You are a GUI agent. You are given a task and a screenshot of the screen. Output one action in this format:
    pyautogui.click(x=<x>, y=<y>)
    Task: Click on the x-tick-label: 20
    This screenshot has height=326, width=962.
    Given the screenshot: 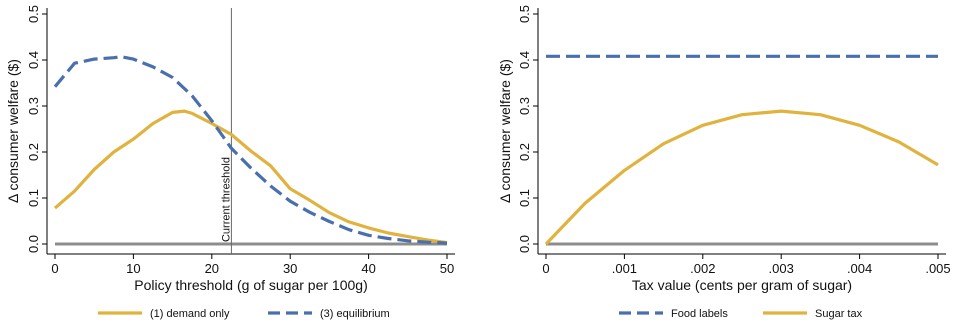 What is the action you would take?
    pyautogui.click(x=212, y=268)
    